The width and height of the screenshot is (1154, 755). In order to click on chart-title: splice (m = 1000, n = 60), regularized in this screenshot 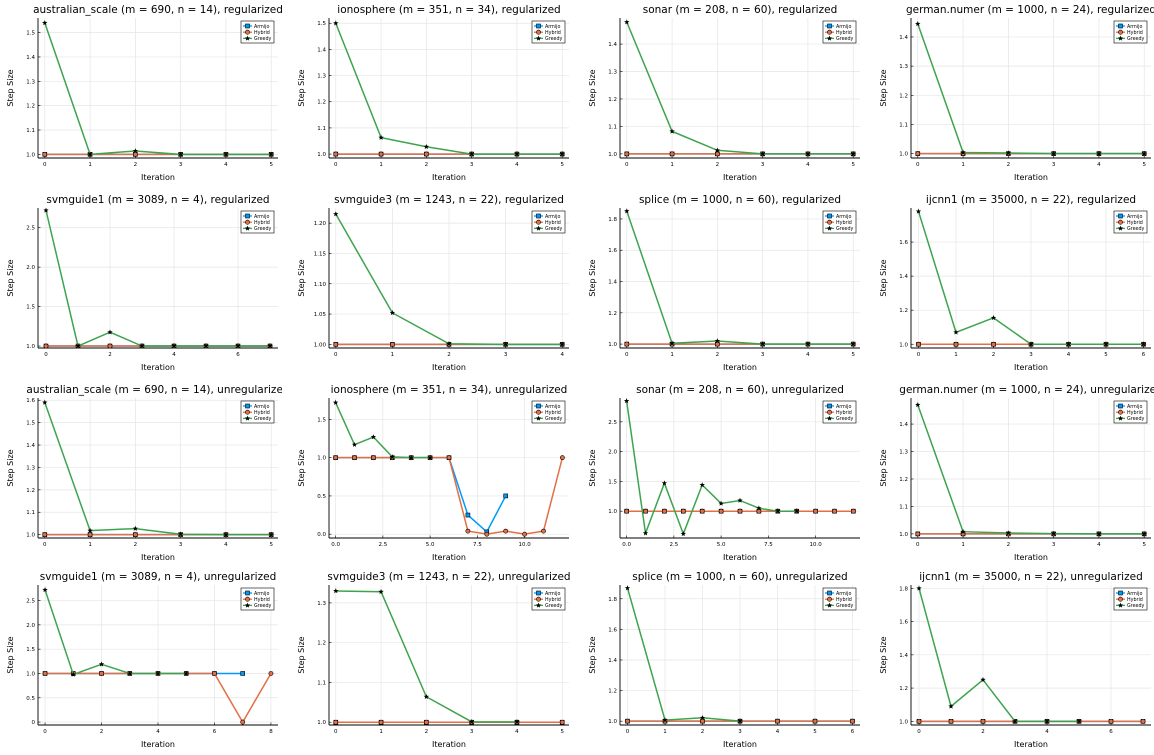, I will do `click(740, 200)`.